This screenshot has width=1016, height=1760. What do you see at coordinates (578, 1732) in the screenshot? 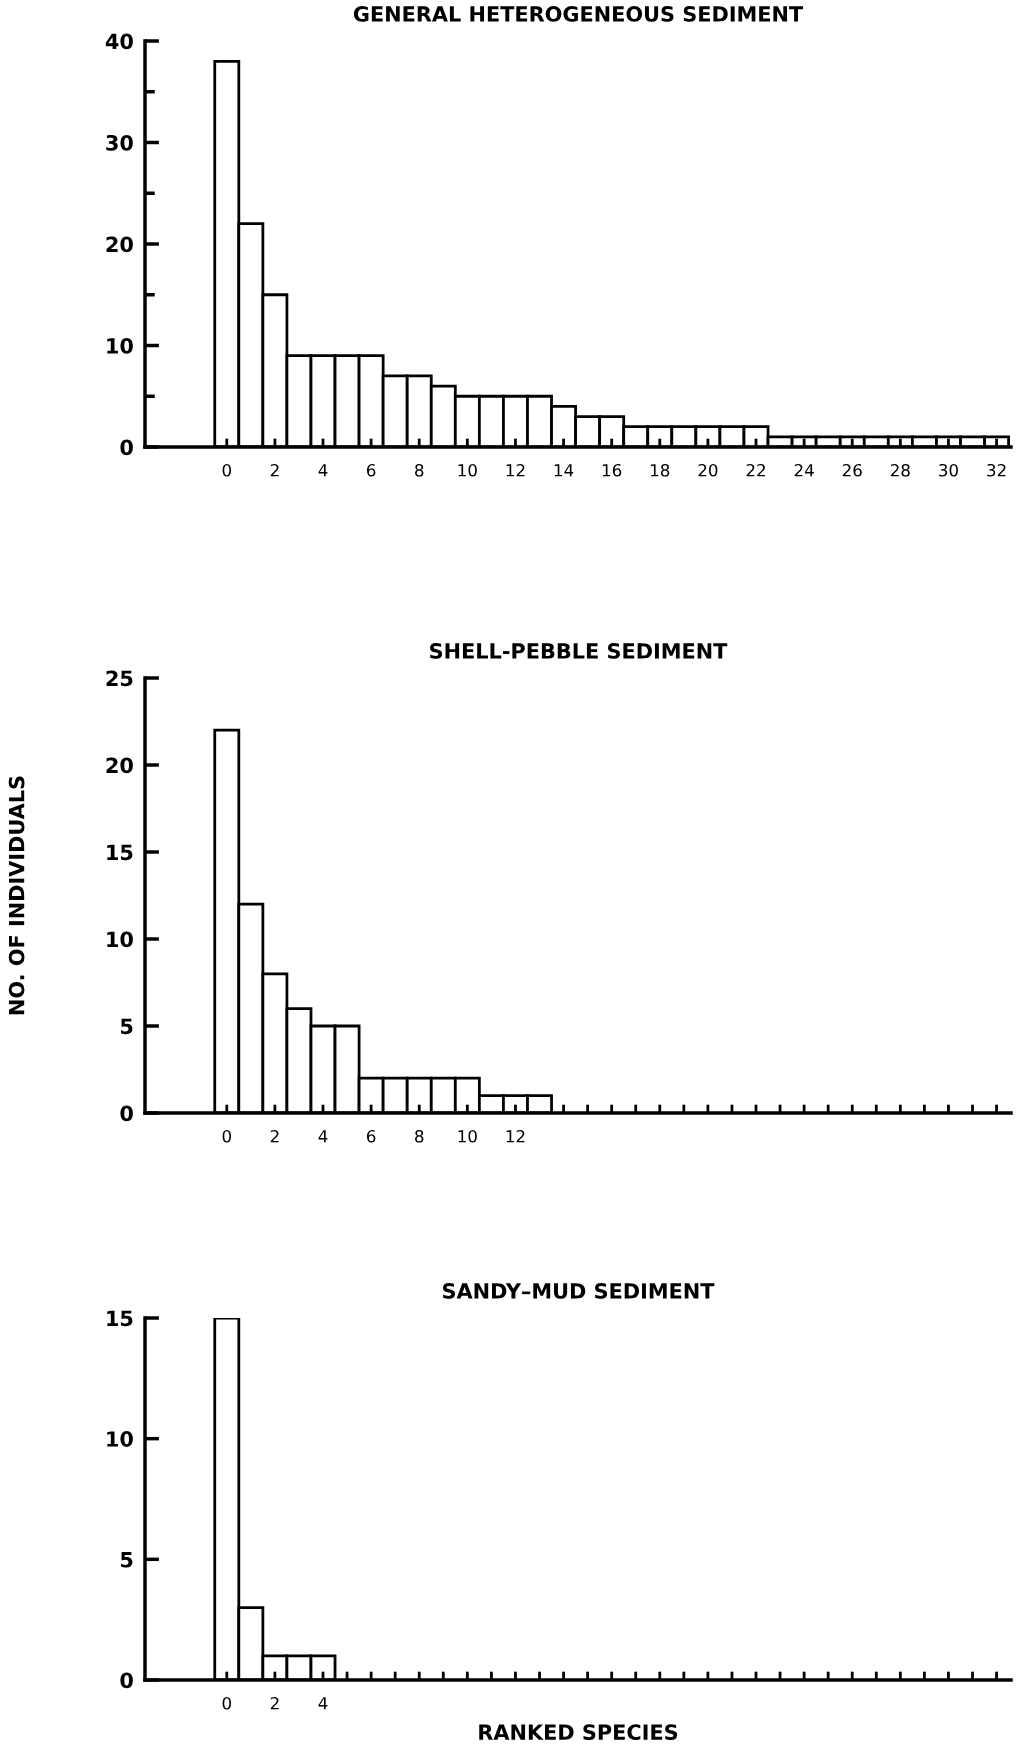
I see `x-axis-title: RANKED SPECIES` at bounding box center [578, 1732].